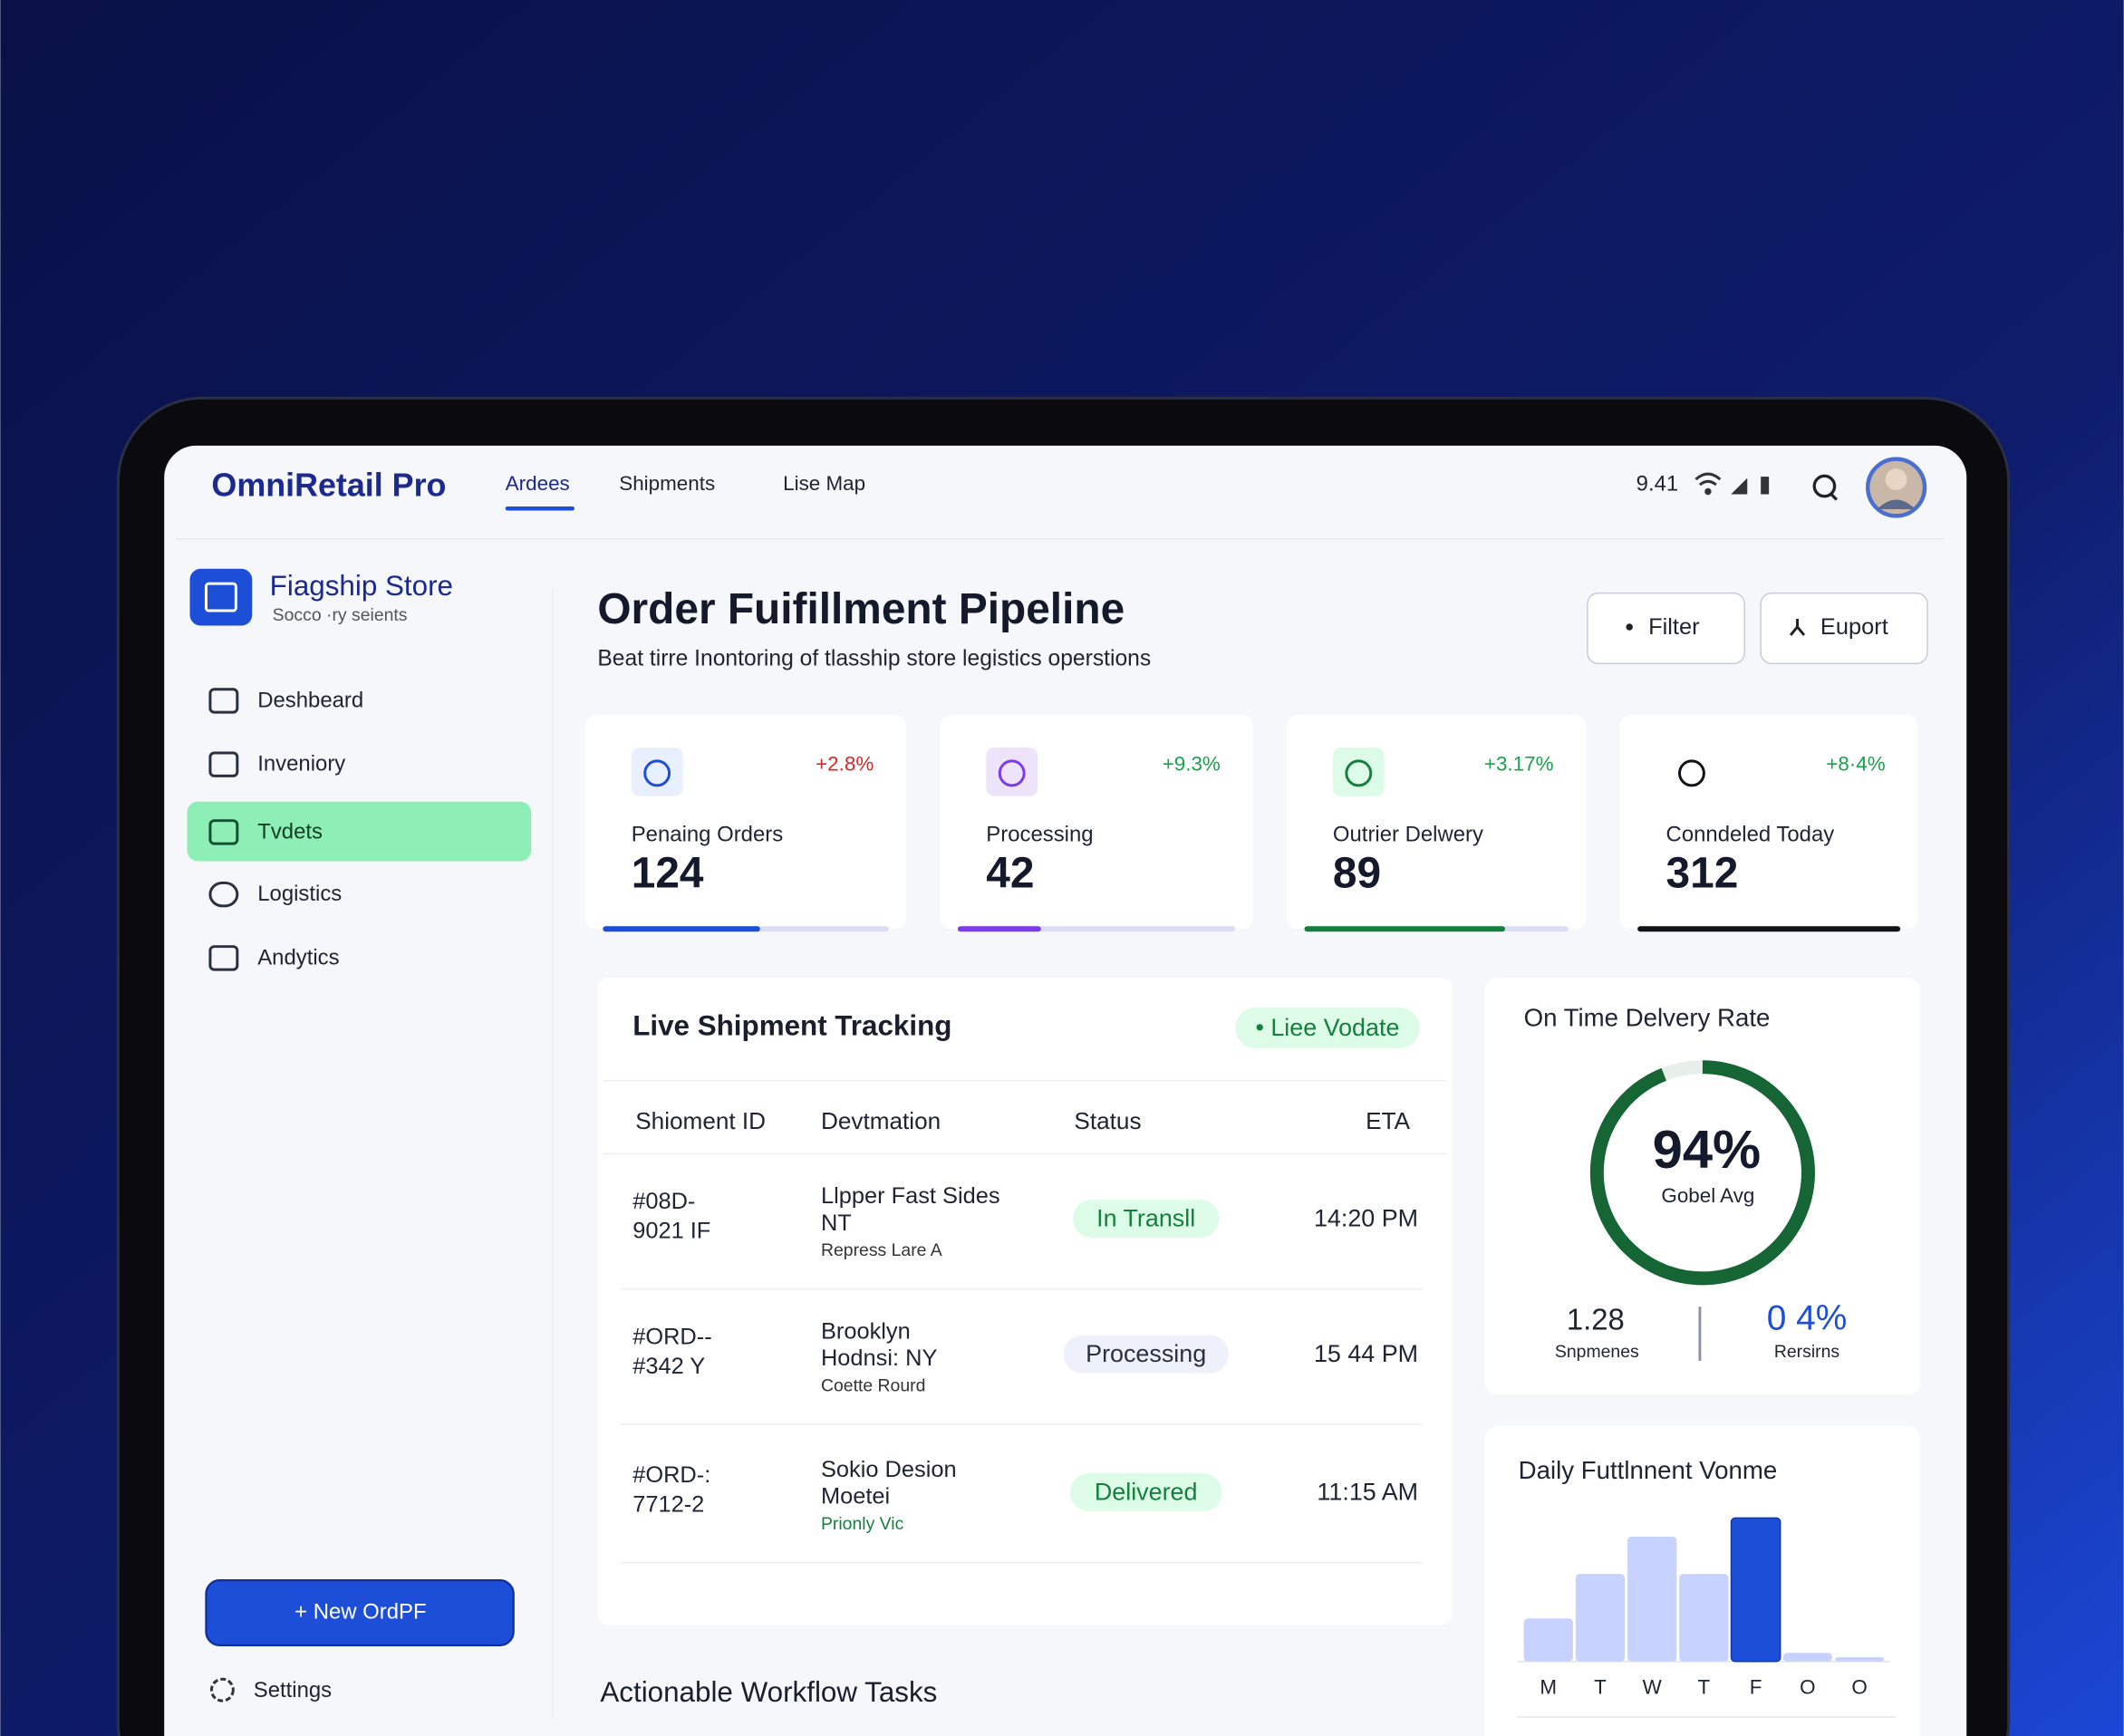 The width and height of the screenshot is (2124, 1736). Describe the element at coordinates (663, 1201) in the screenshot. I see `shipment-id: #08D-` at that location.